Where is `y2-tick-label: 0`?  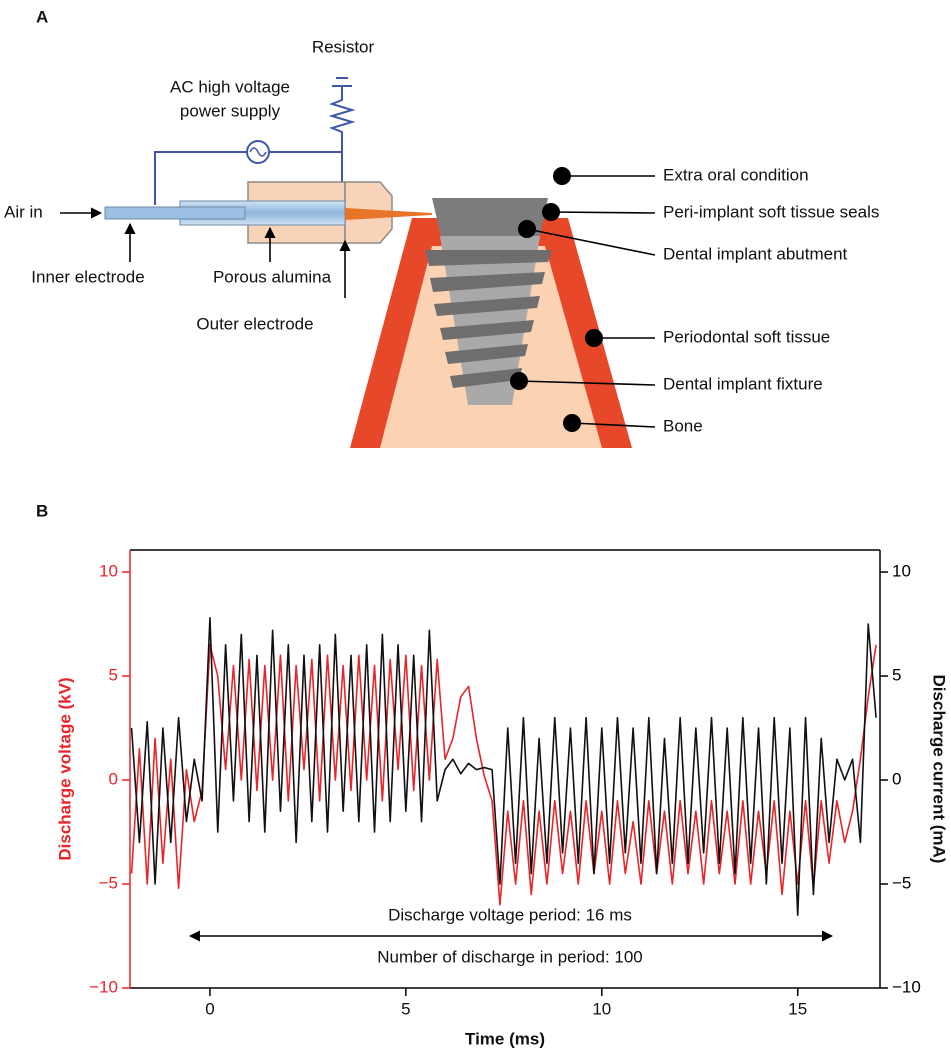
y2-tick-label: 0 is located at coordinates (896, 779).